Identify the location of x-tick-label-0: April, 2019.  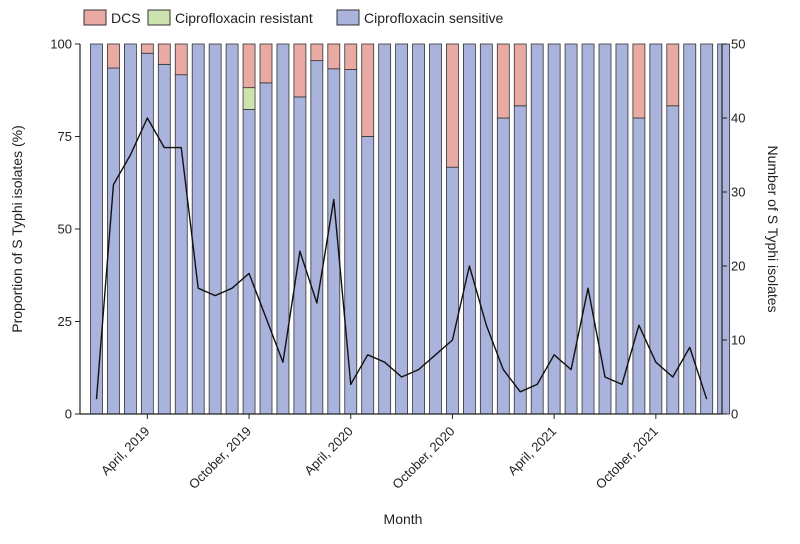
(125, 451).